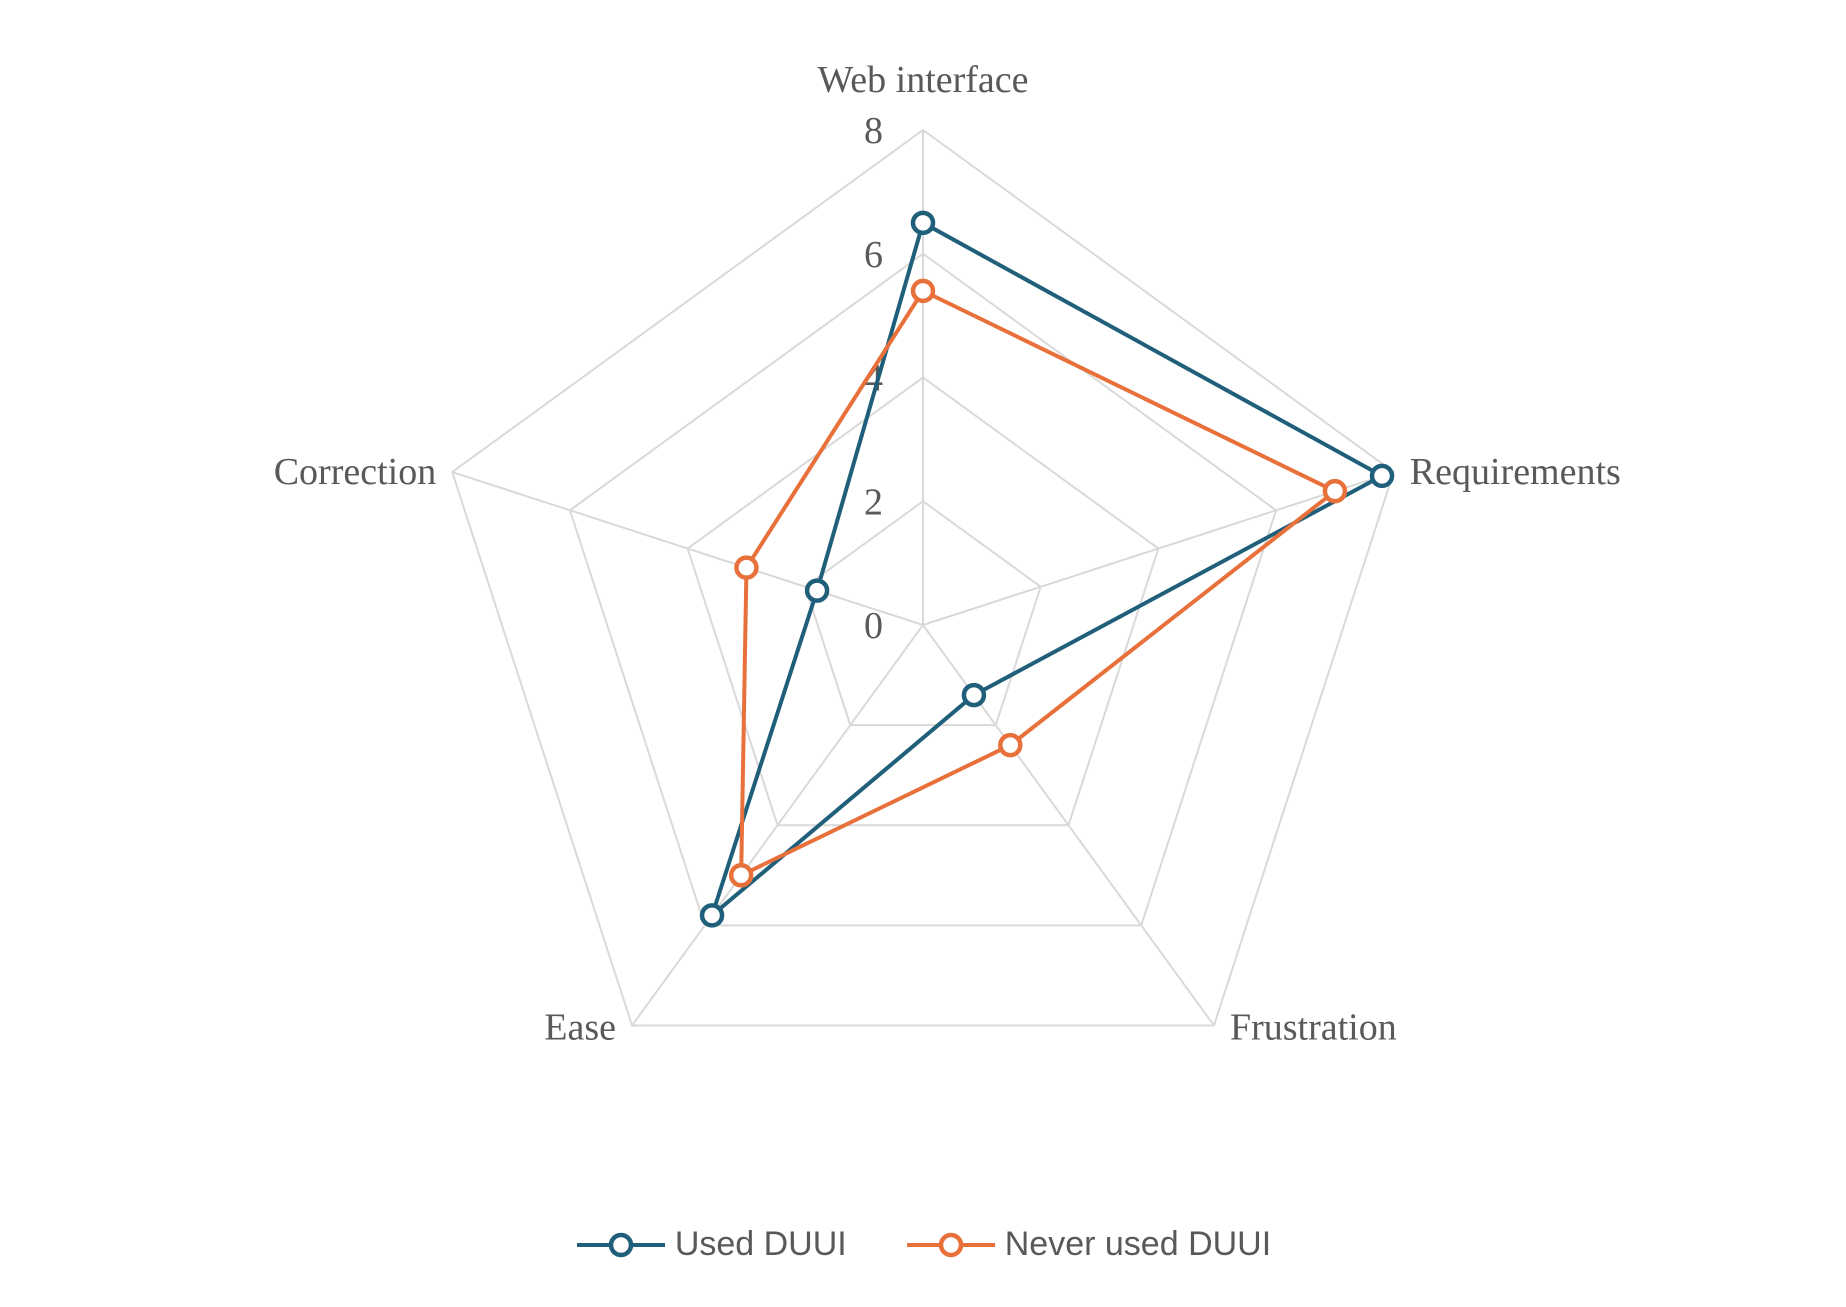  What do you see at coordinates (687, 548) in the screenshot?
I see `spoke-correction` at bounding box center [687, 548].